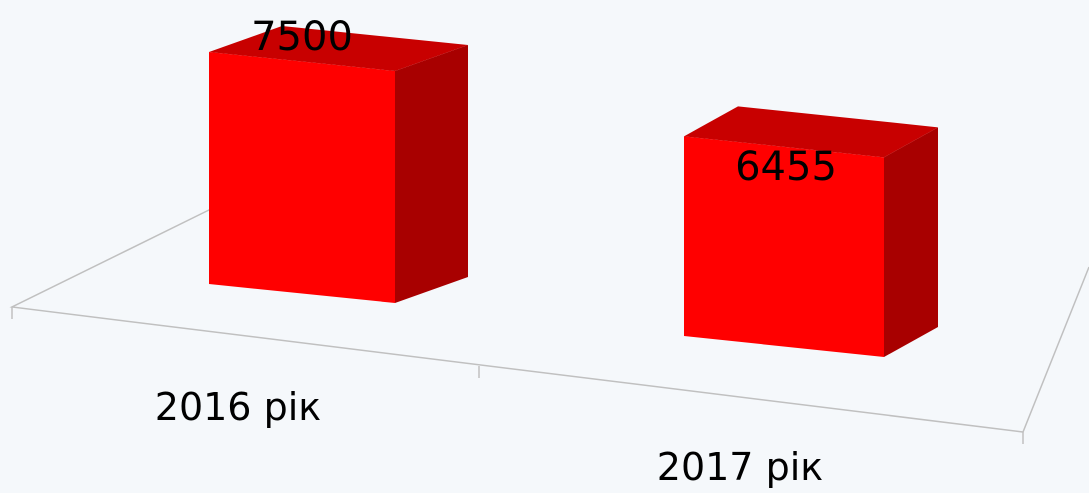 The height and width of the screenshot is (493, 1089). Describe the element at coordinates (238, 407) in the screenshot. I see `category-label: 2016 рік` at that location.